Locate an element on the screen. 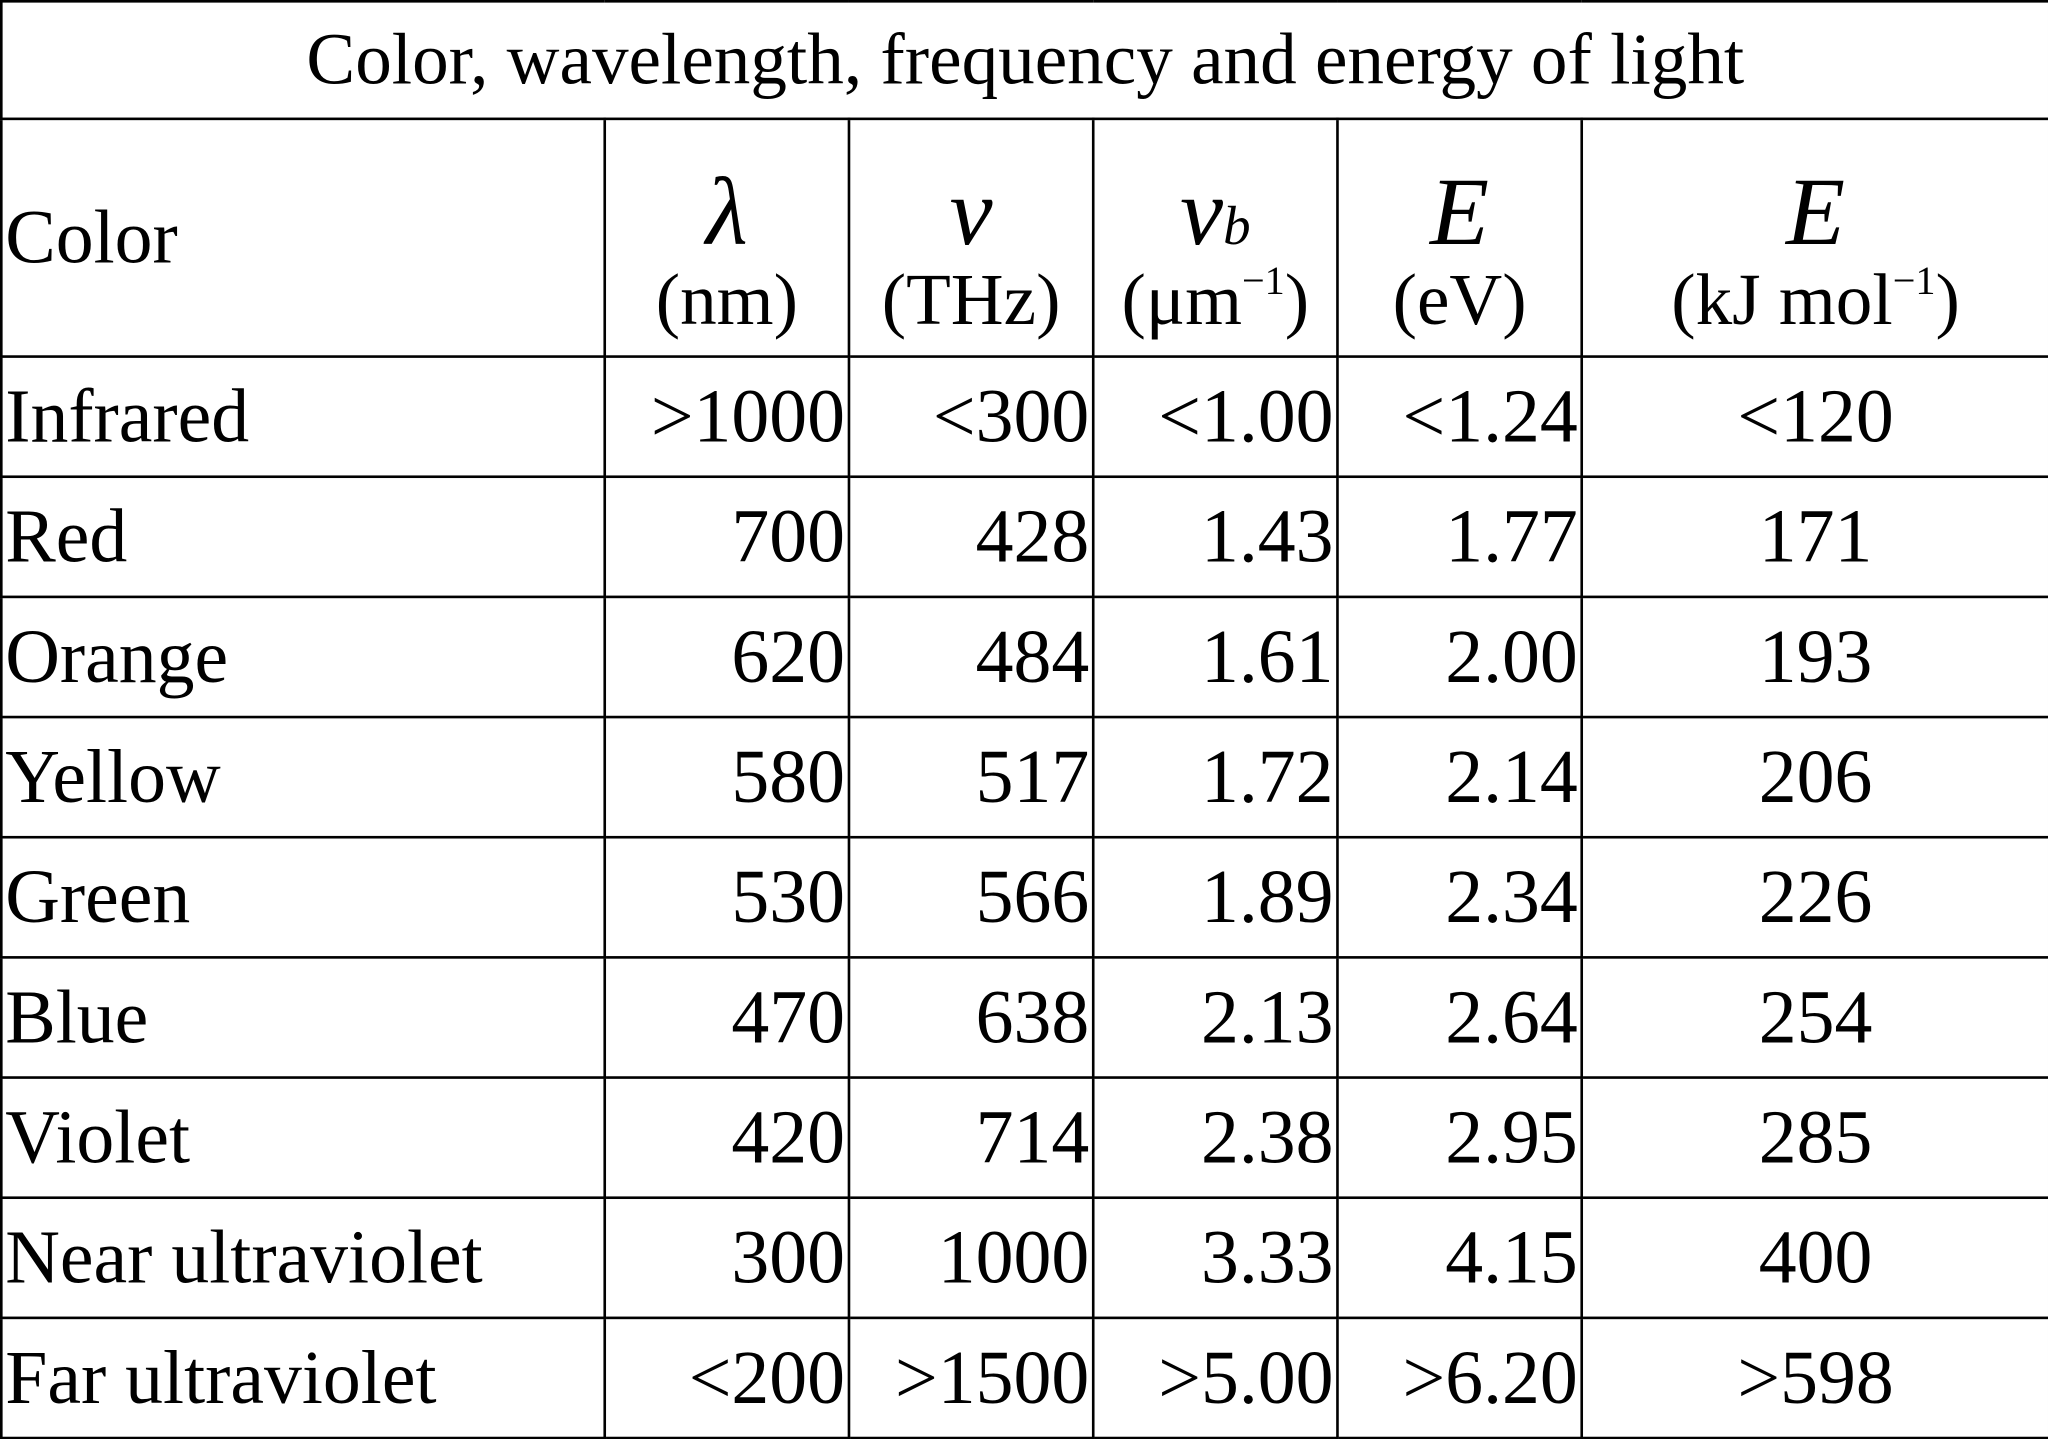 The image size is (2048, 1439). table-row: Infrared >1000 <300 <1.00 <1.24 <120 is located at coordinates (1024, 417).